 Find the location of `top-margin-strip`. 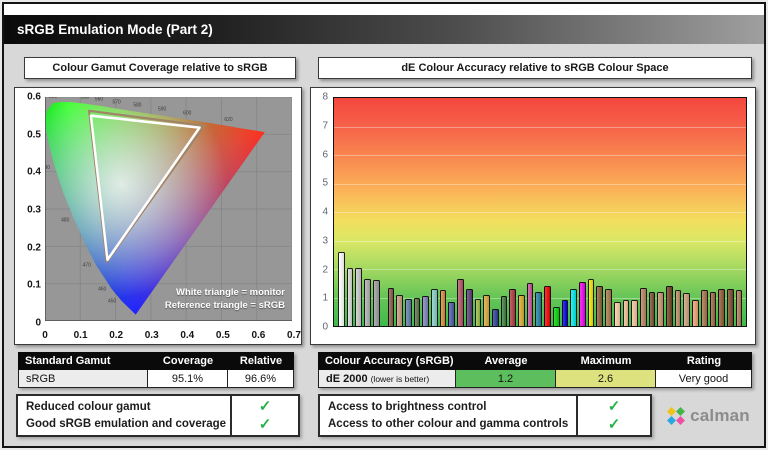

top-margin-strip is located at coordinates (384, 9).